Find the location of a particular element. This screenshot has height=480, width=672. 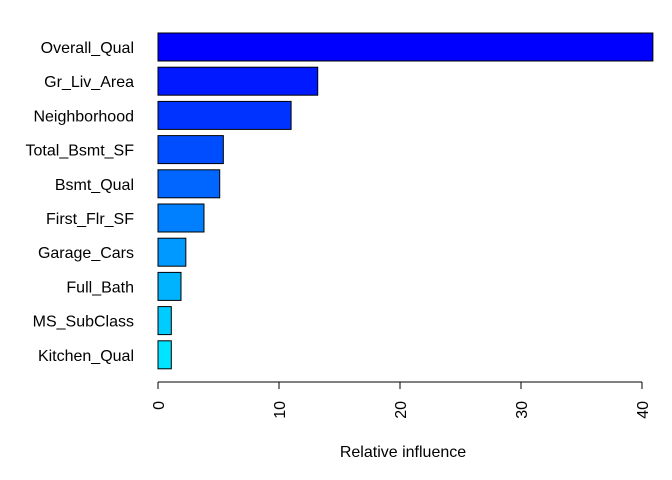

bar-Full_Bath is located at coordinates (169, 286).